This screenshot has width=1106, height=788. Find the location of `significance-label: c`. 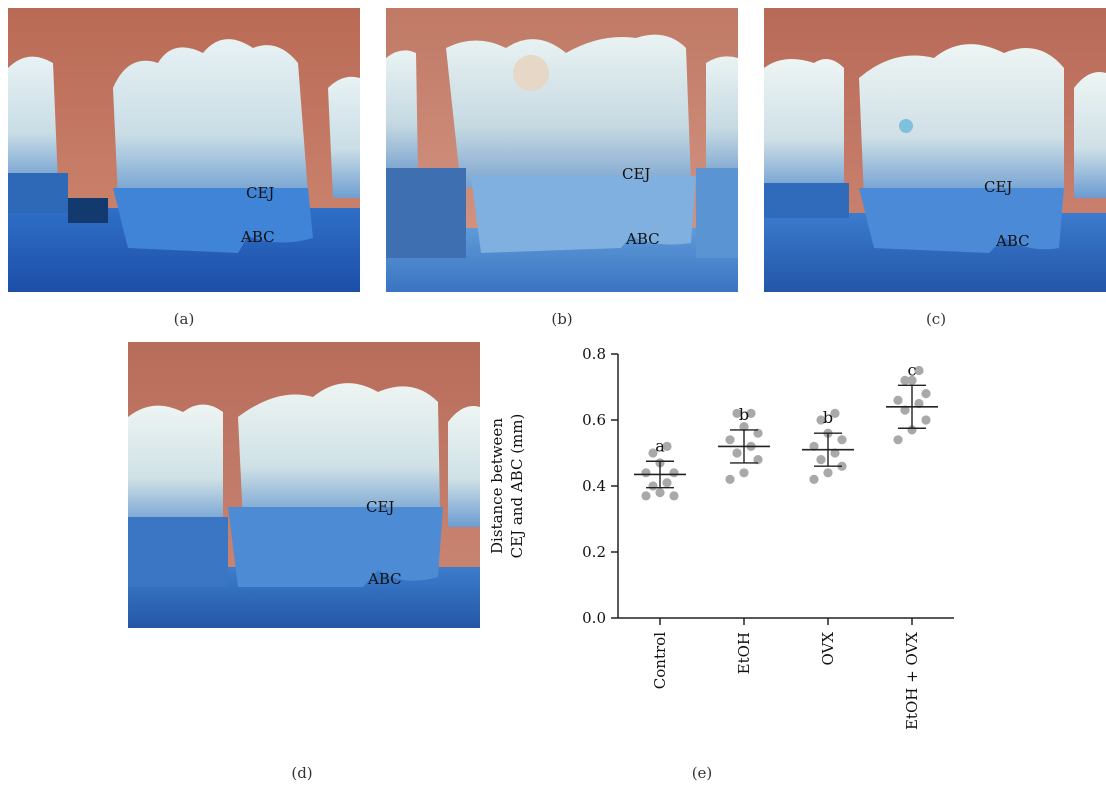

significance-label: c is located at coordinates (912, 369).